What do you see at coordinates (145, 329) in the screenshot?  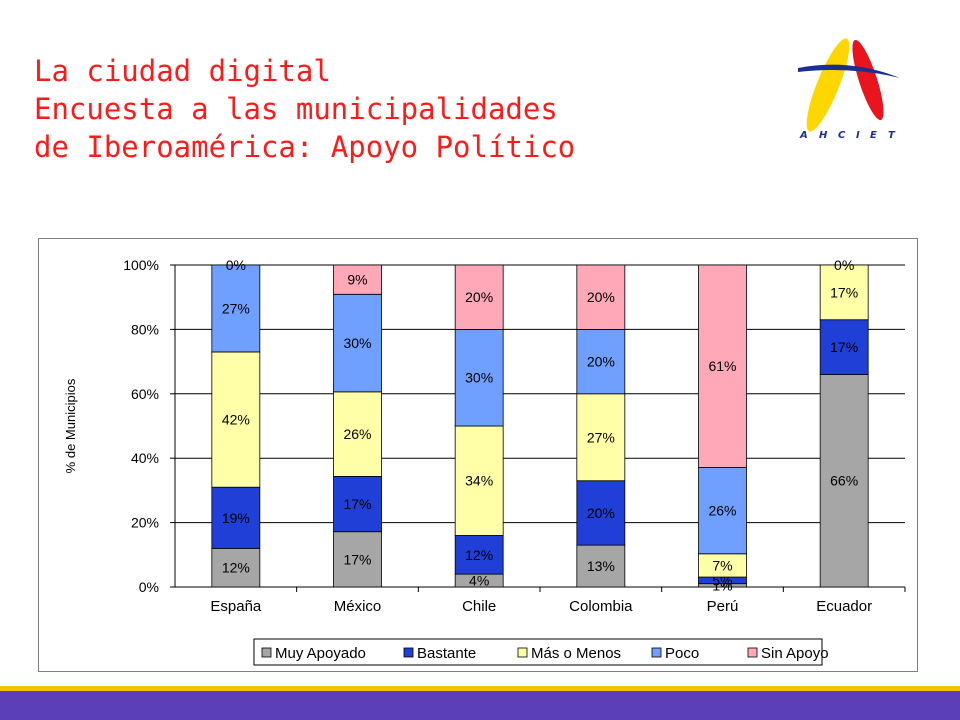 I see `y-tick-label: 80%` at bounding box center [145, 329].